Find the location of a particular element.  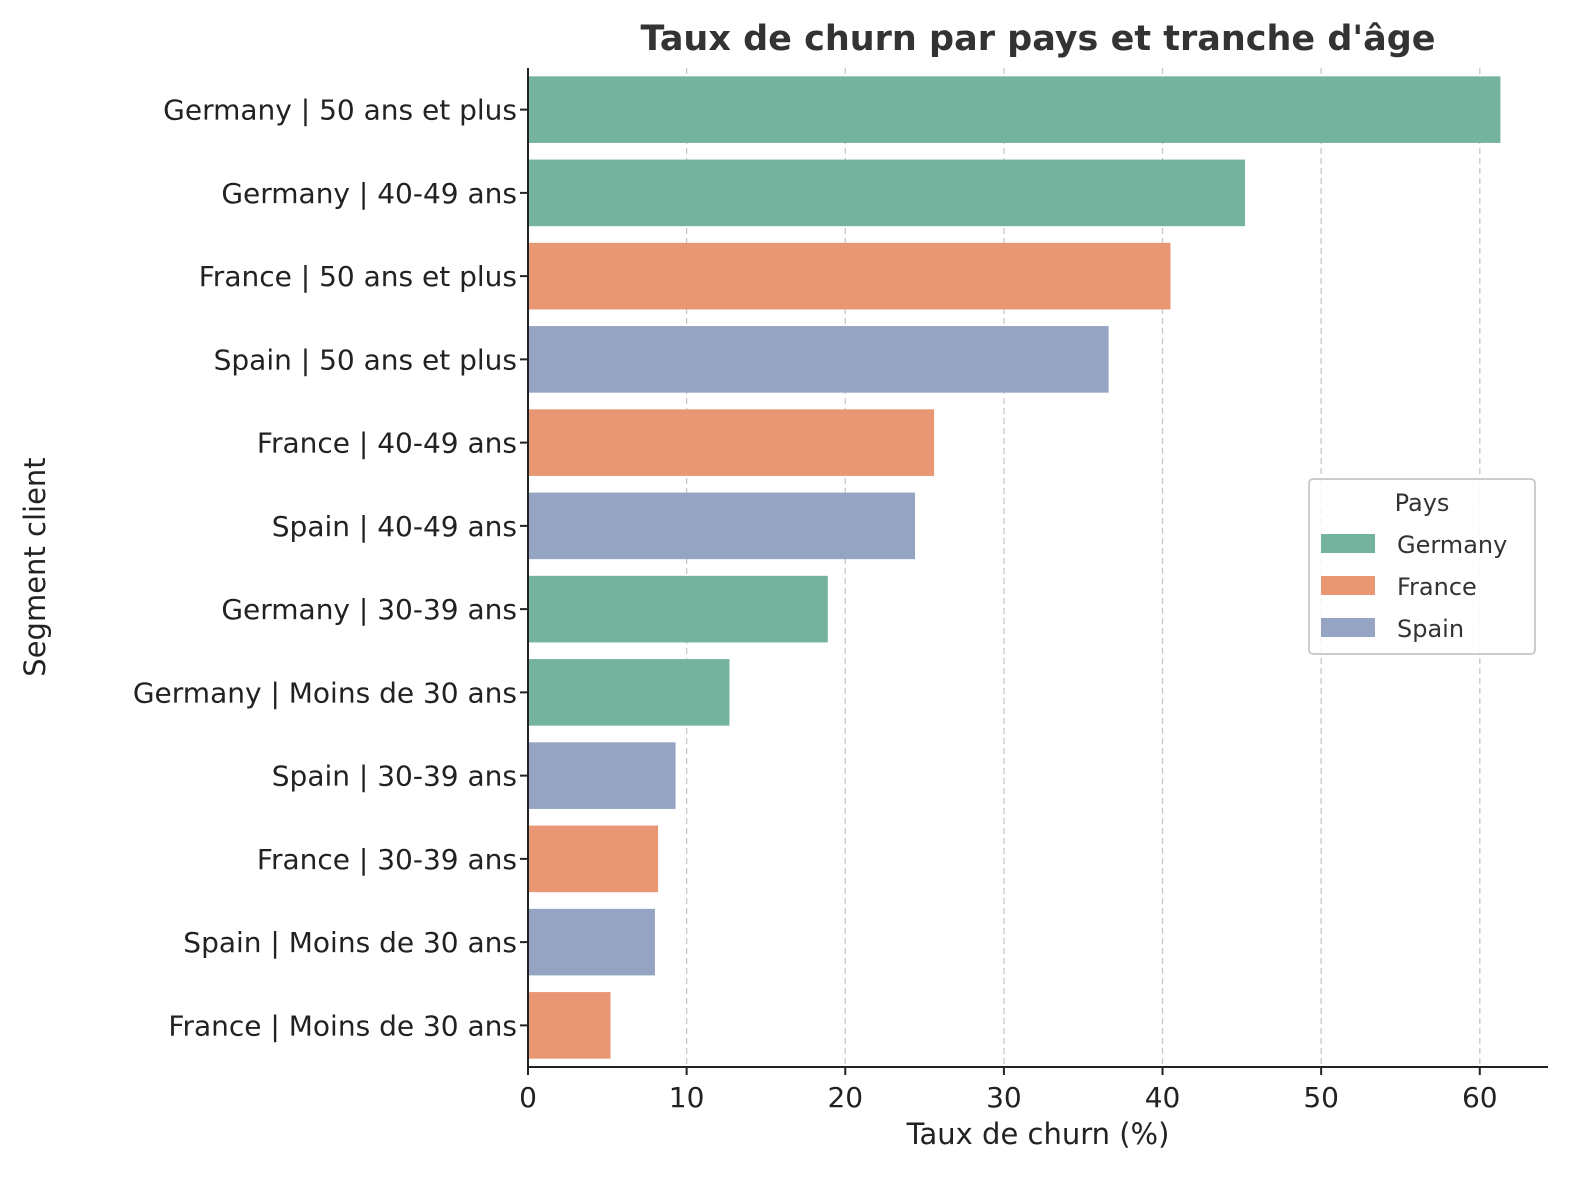

legend-entry-label: Germany is located at coordinates (1452, 545).